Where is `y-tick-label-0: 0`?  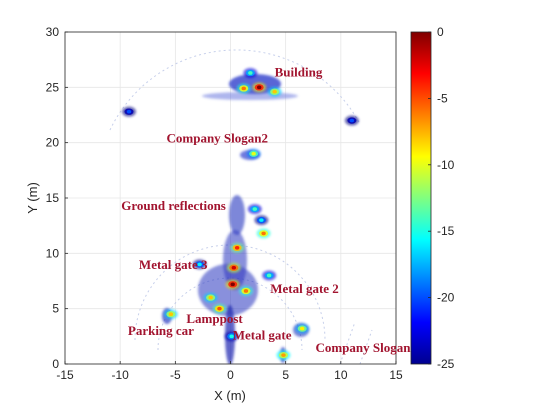
y-tick-label-0: 0 is located at coordinates (55, 364).